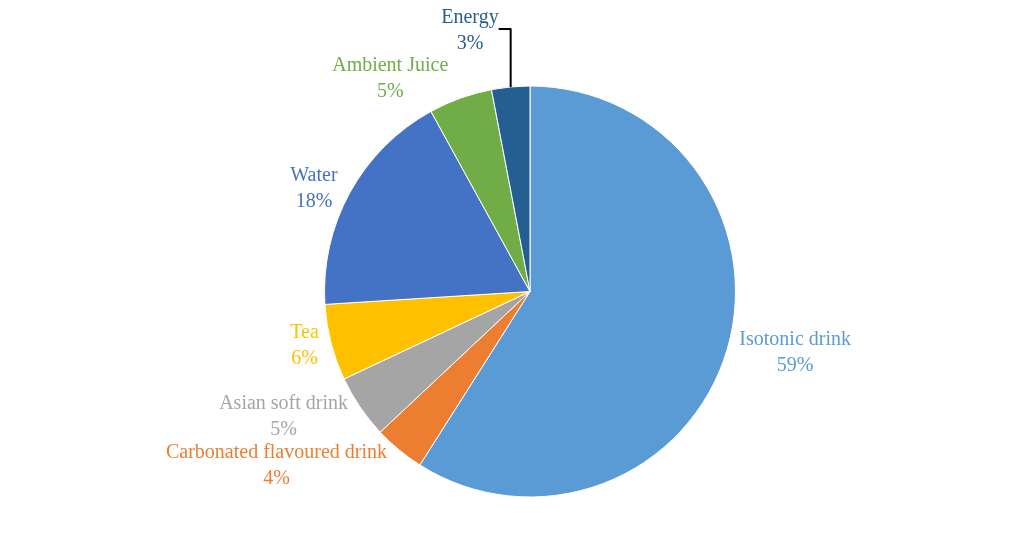 Image resolution: width=1017 pixels, height=537 pixels. What do you see at coordinates (314, 173) in the screenshot?
I see `slice-label: Water` at bounding box center [314, 173].